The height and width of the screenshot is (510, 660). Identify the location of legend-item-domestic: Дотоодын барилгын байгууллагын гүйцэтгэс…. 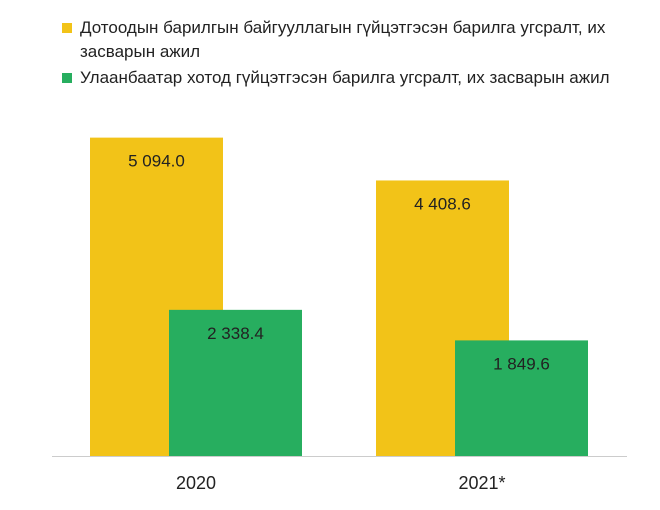
(354, 40).